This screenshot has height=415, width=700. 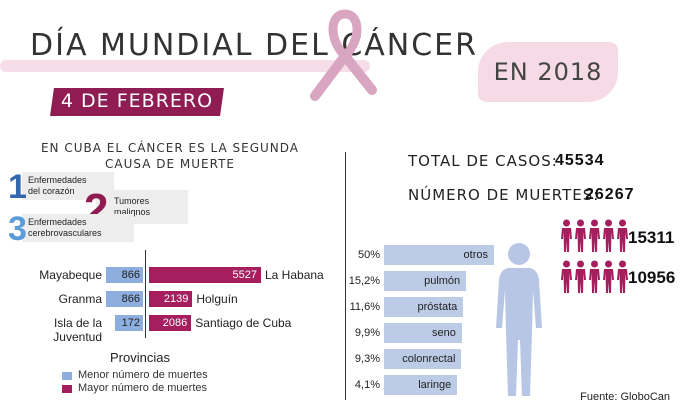 What do you see at coordinates (652, 277) in the screenshot?
I see `group-b-value: 10956` at bounding box center [652, 277].